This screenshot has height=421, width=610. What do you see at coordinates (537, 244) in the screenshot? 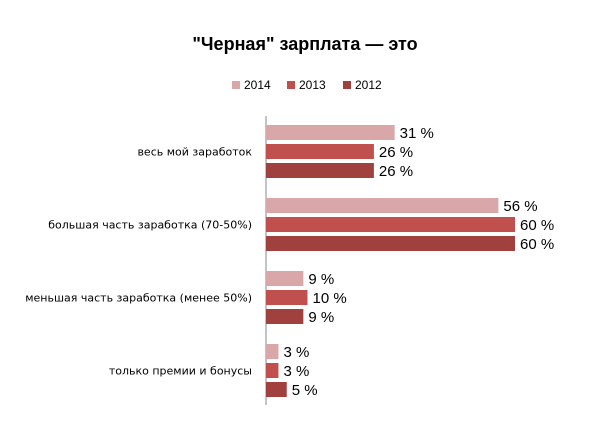
I see `data-label-2012-cat-1: 60 %` at bounding box center [537, 244].